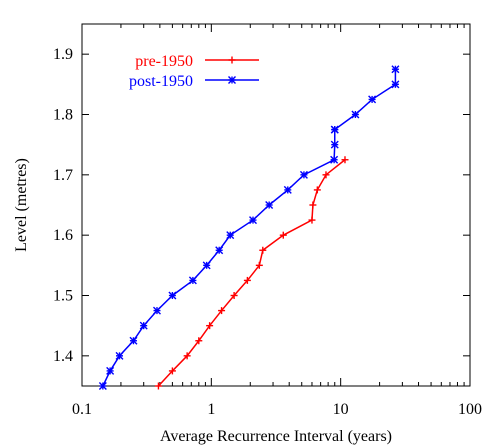 The image size is (504, 446). Describe the element at coordinates (341, 409) in the screenshot. I see `x-tick-label: 10` at that location.